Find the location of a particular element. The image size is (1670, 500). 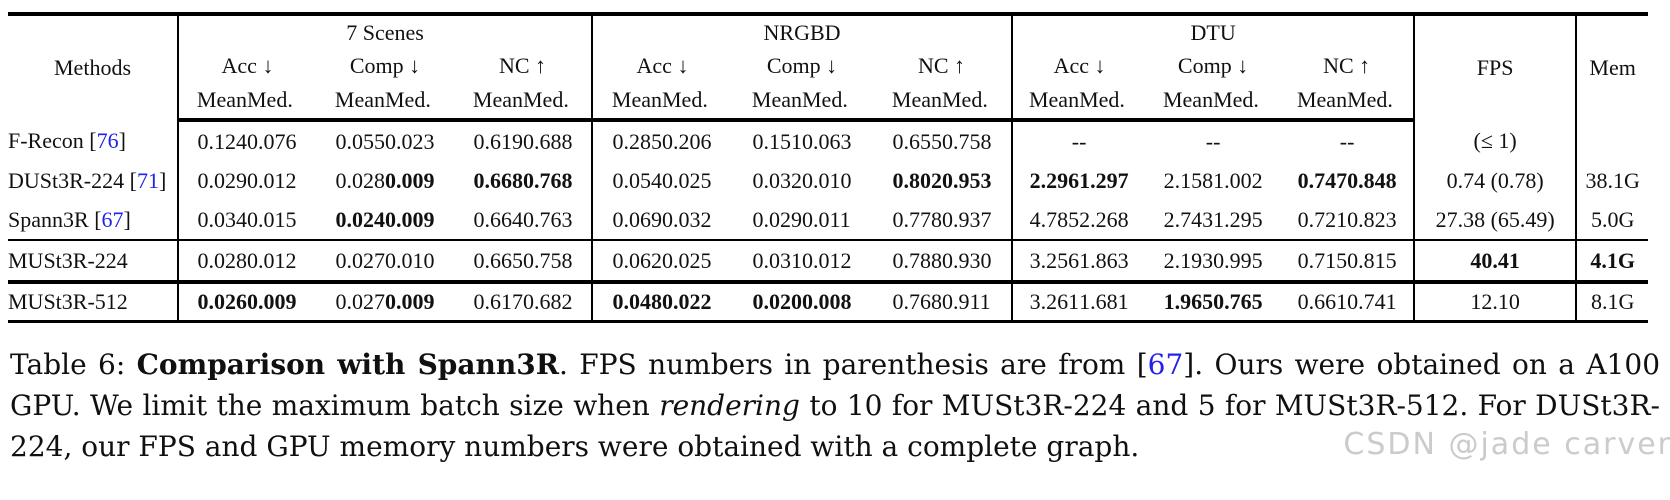

metric-value-cell: 0.664 is located at coordinates (498, 219).